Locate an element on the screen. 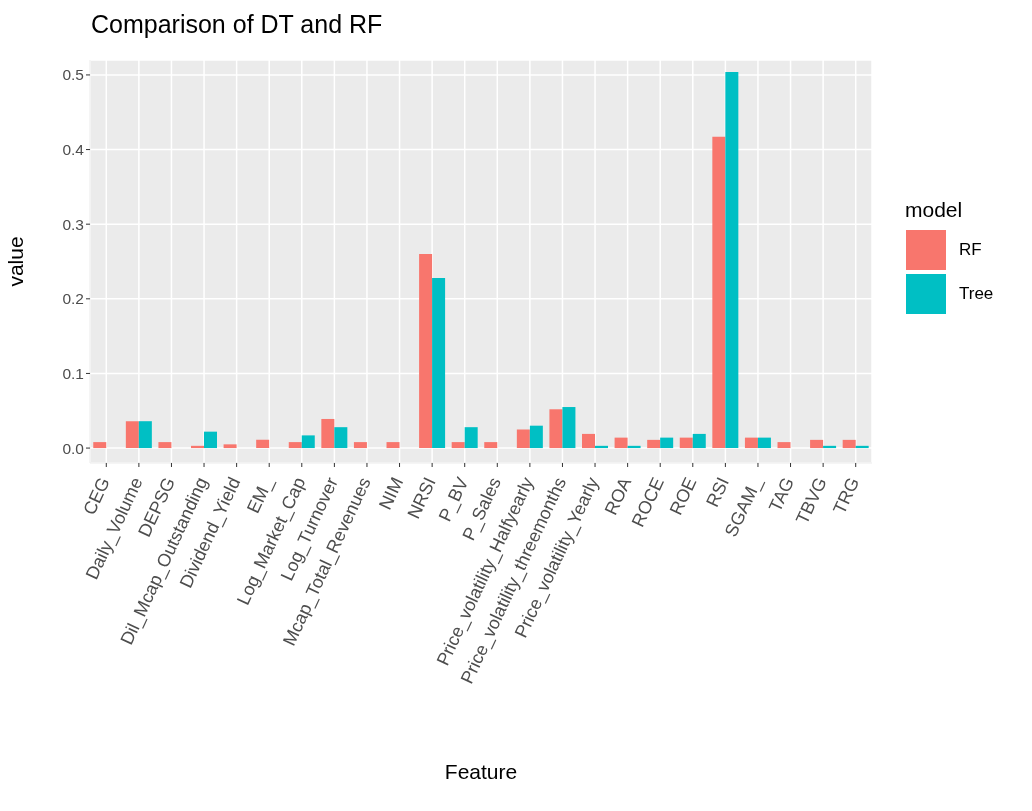 The height and width of the screenshot is (811, 1032). x-tick-label: TRG is located at coordinates (846, 496).